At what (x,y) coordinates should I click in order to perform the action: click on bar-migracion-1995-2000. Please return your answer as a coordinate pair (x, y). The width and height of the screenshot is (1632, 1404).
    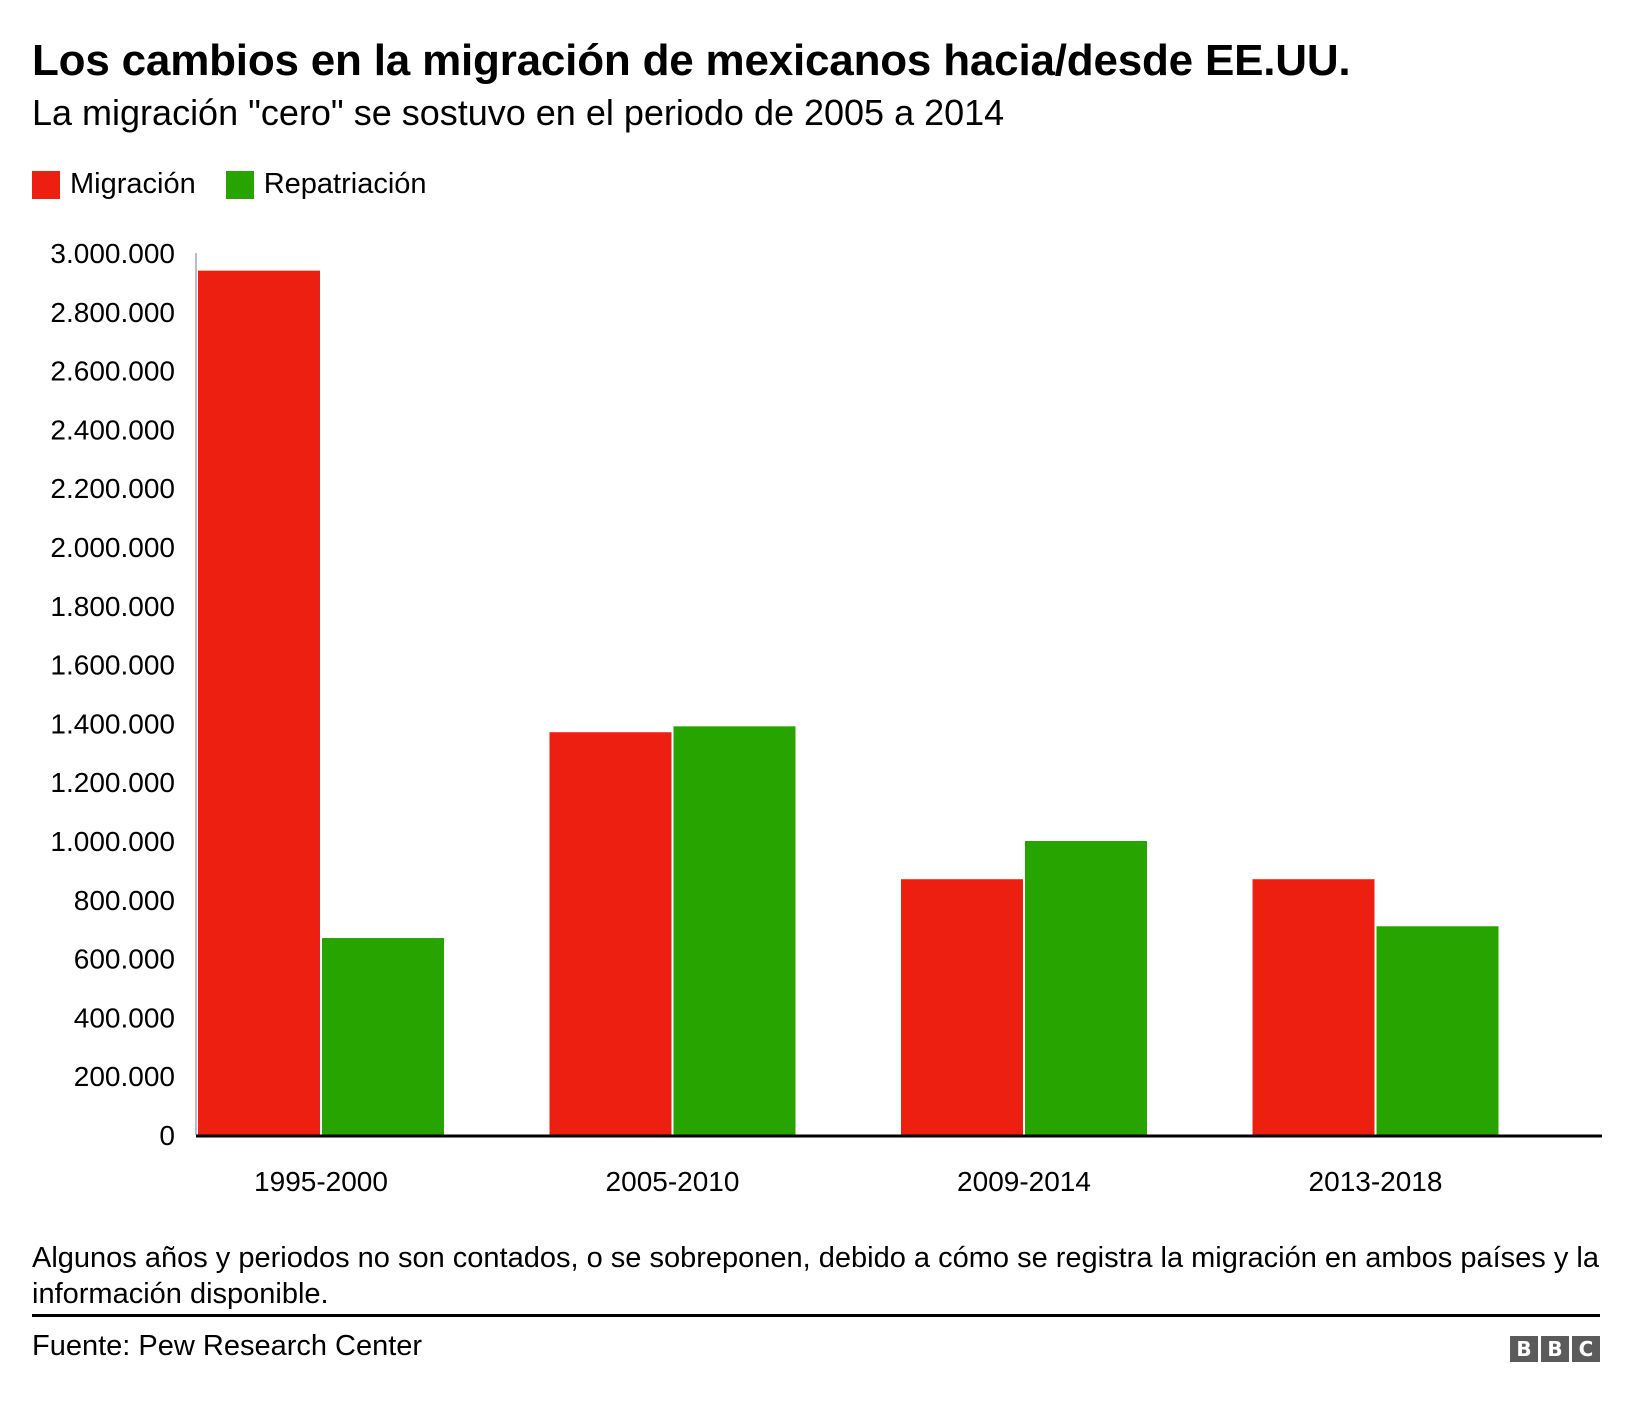
    Looking at the image, I should click on (259, 702).